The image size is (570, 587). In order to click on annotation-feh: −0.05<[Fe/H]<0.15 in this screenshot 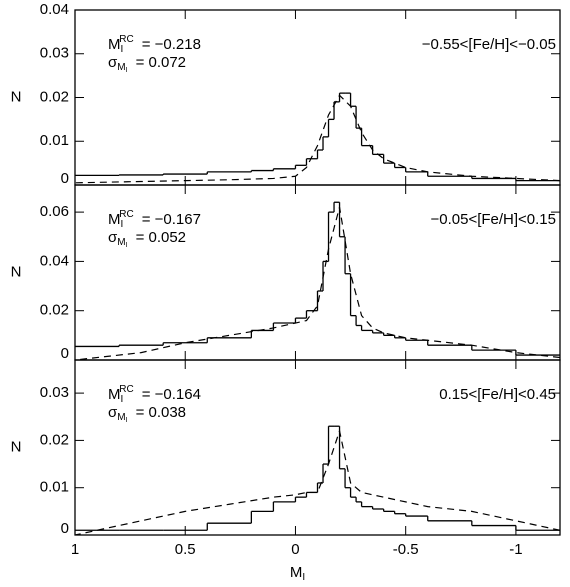, I will do `click(493, 219)`.